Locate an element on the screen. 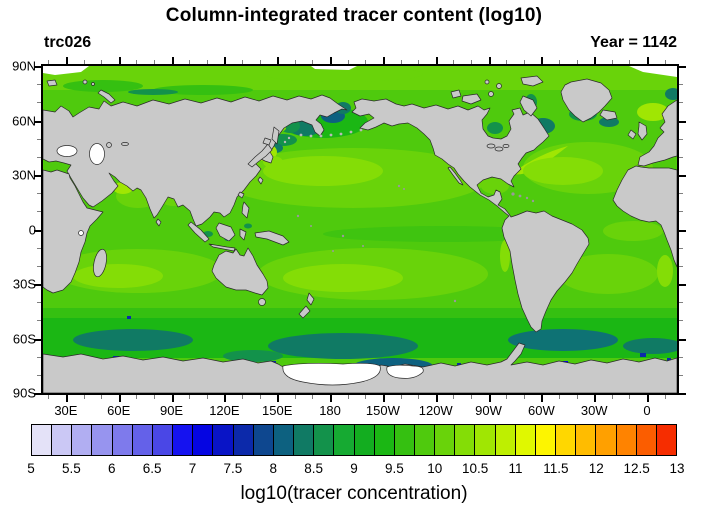  novaya-zemlya is located at coordinates (106, 96).